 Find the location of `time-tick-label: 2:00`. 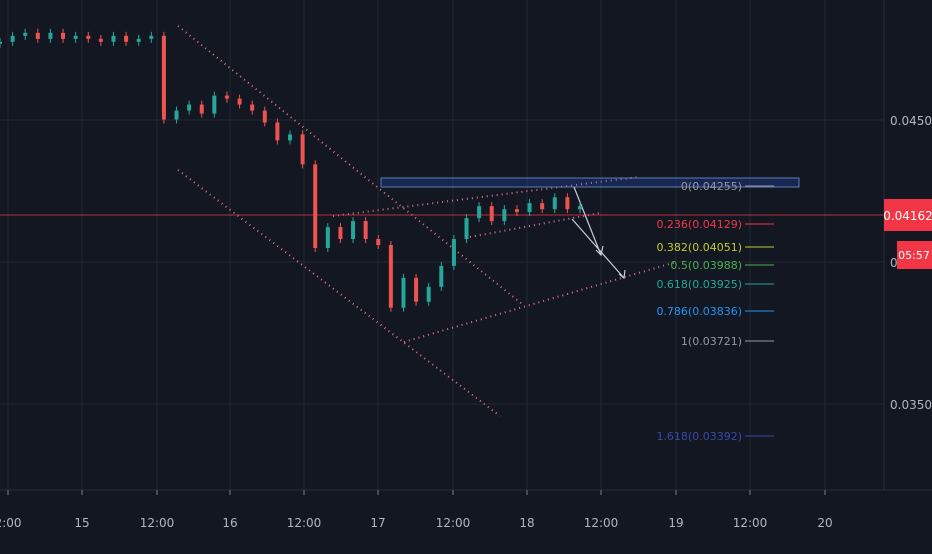

time-tick-label: 2:00 is located at coordinates (10, 523).